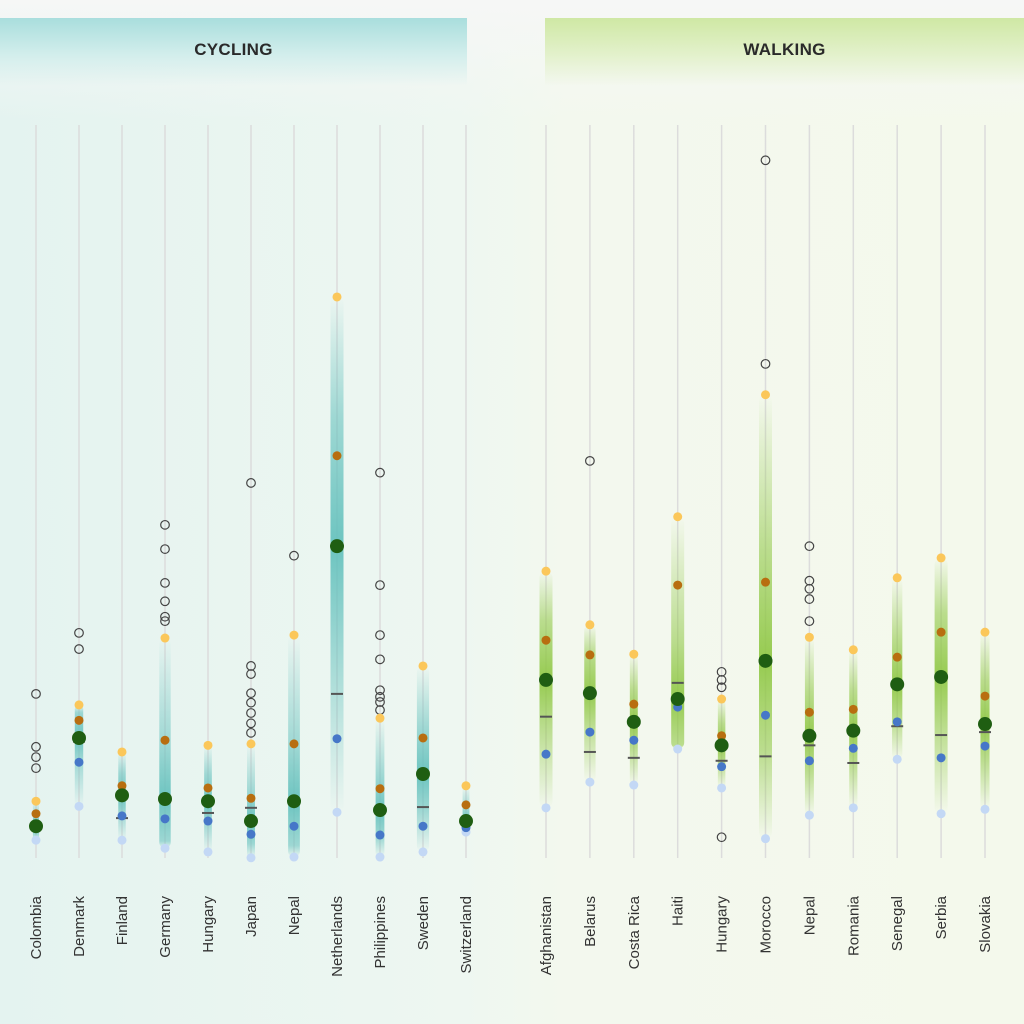 This screenshot has width=1024, height=1024. Describe the element at coordinates (897, 923) in the screenshot. I see `category-label: Senegal` at that location.